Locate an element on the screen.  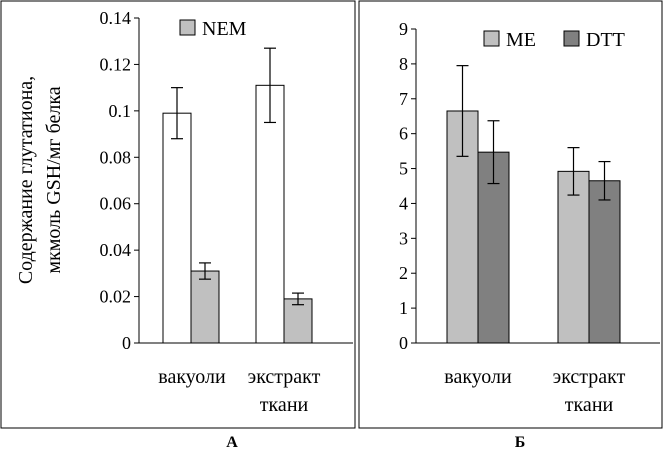
panel-b-y-tick-label: 6 is located at coordinates (403, 134).